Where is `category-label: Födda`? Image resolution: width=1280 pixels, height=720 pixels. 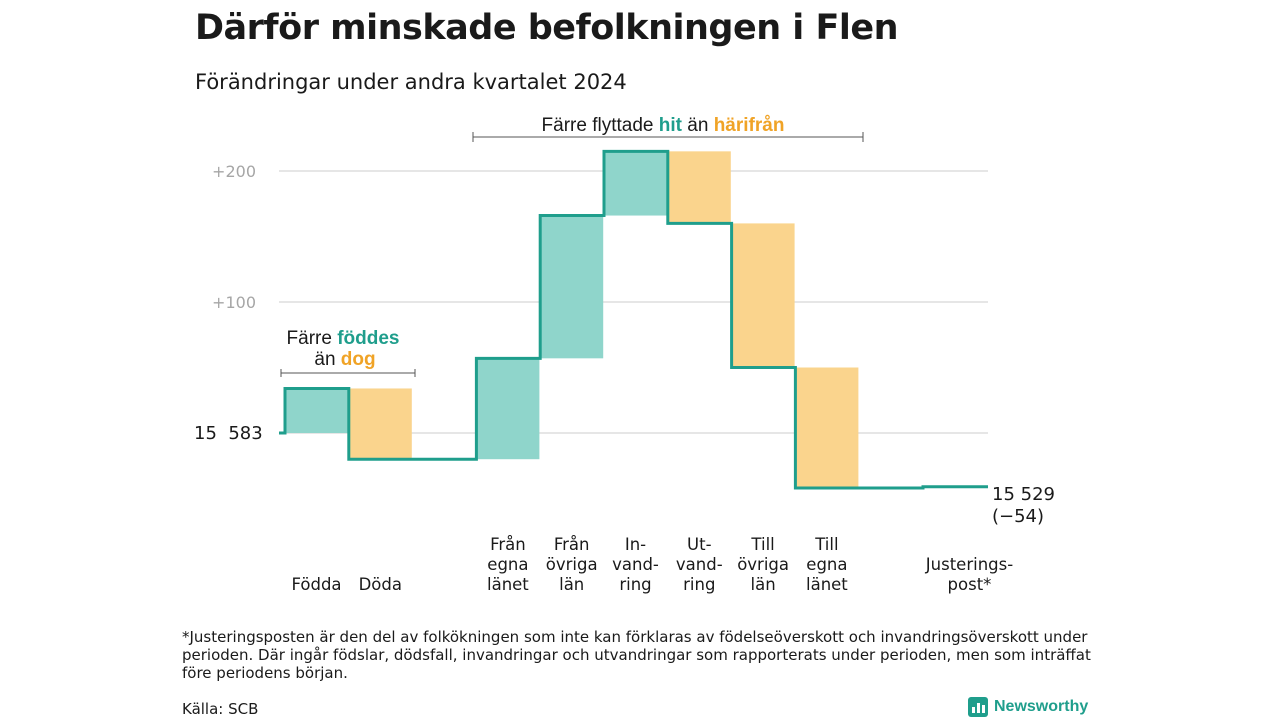
category-label: Födda is located at coordinates (316, 584).